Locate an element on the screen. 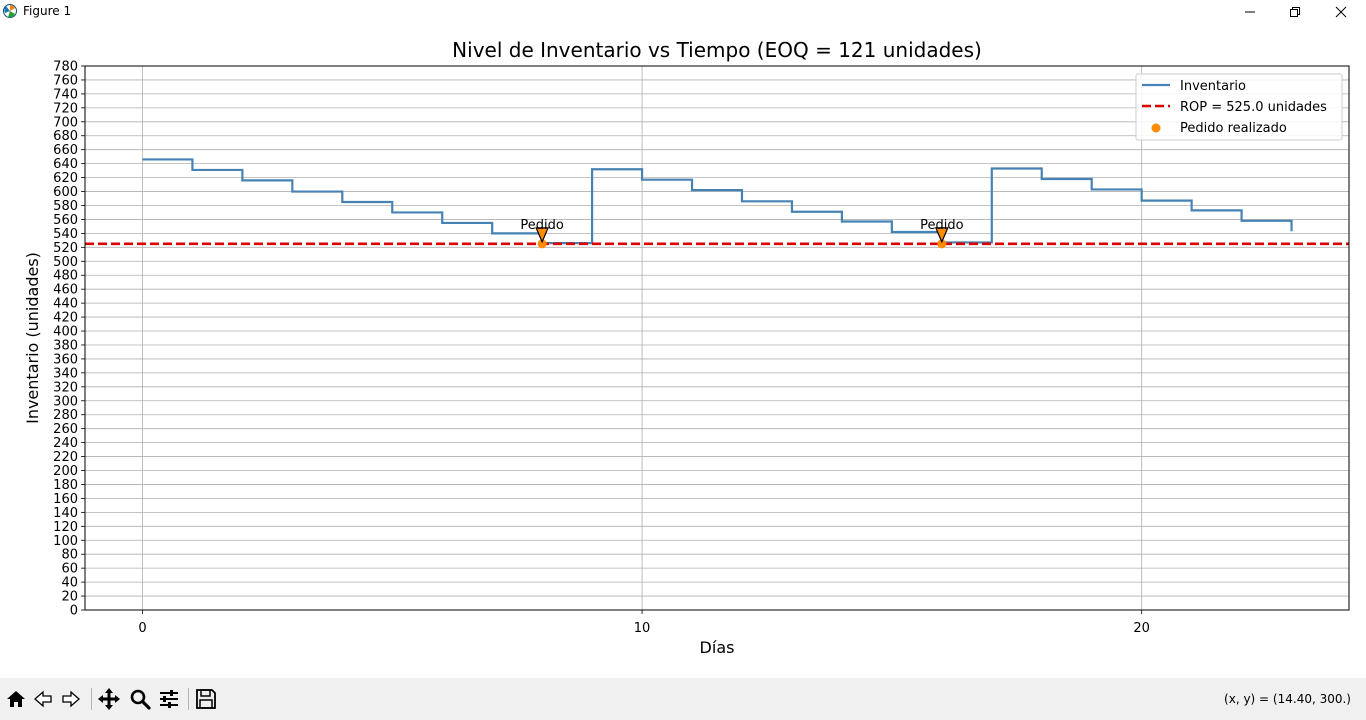 Image resolution: width=1366 pixels, height=720 pixels. y-tick-label: 600 is located at coordinates (65, 192).